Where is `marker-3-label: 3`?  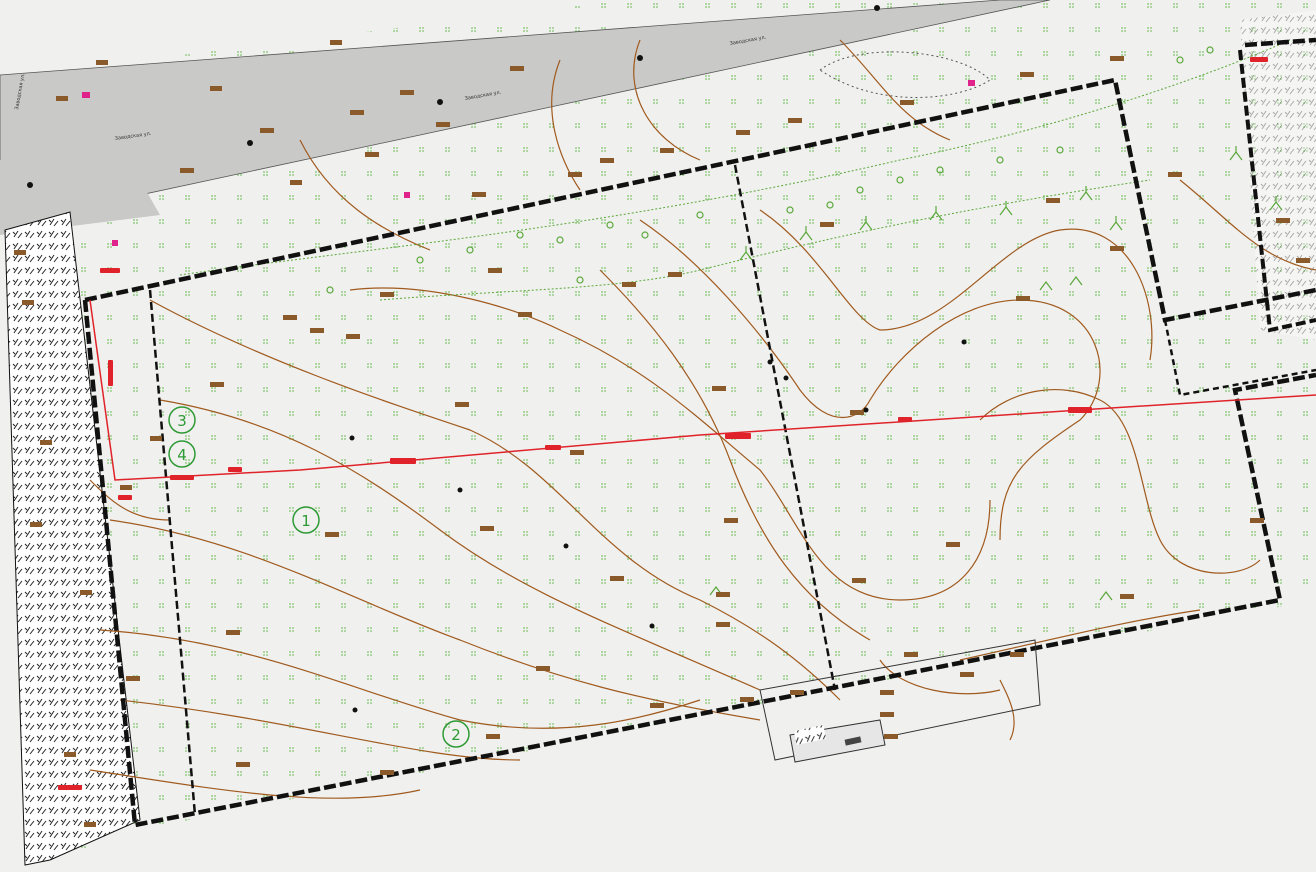 marker-3-label: 3 is located at coordinates (182, 421).